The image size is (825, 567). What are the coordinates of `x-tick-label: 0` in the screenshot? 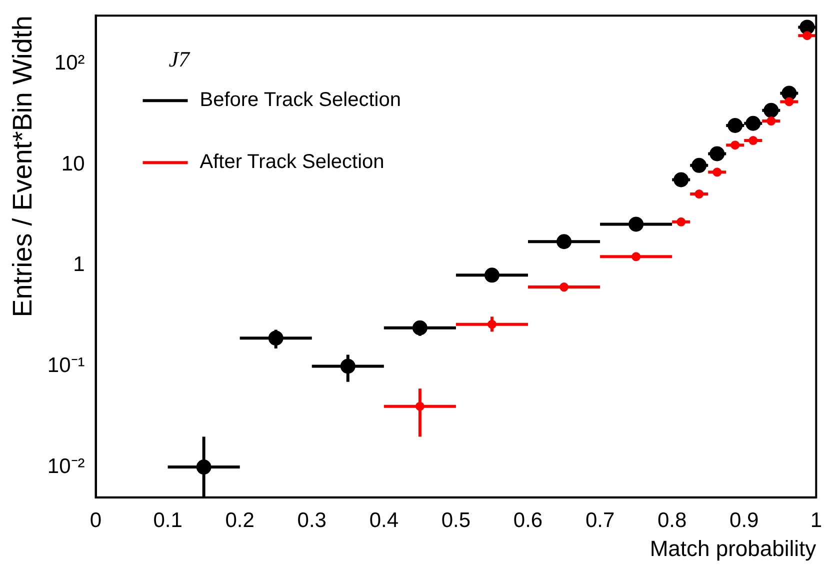 It's located at (96, 520).